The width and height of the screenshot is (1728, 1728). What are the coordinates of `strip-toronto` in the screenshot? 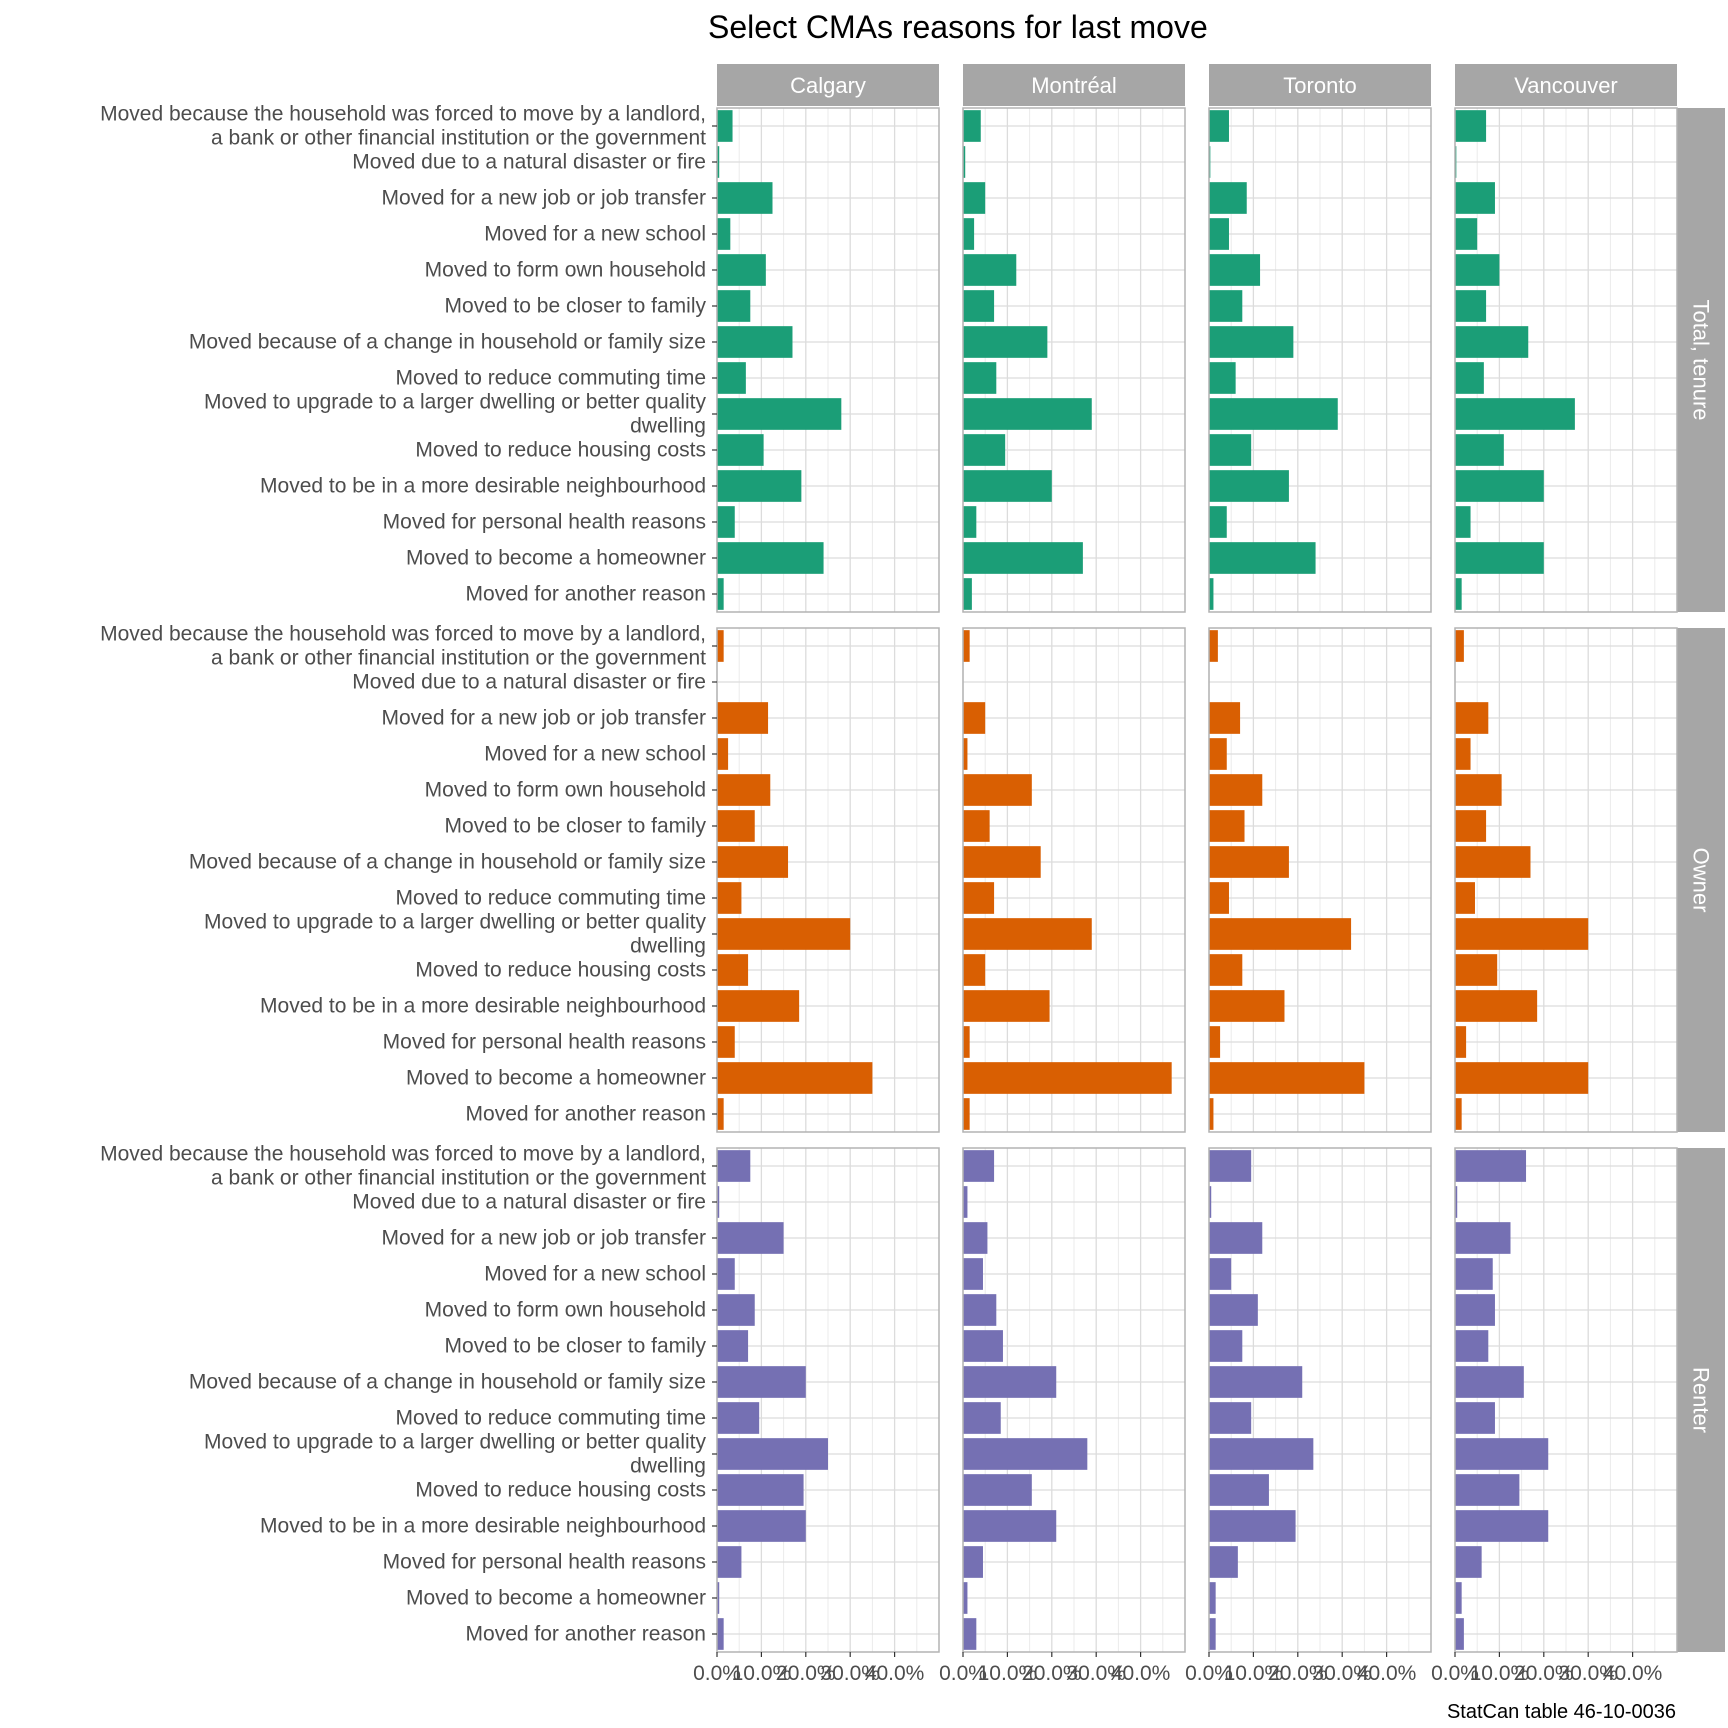 It's located at (1320, 85).